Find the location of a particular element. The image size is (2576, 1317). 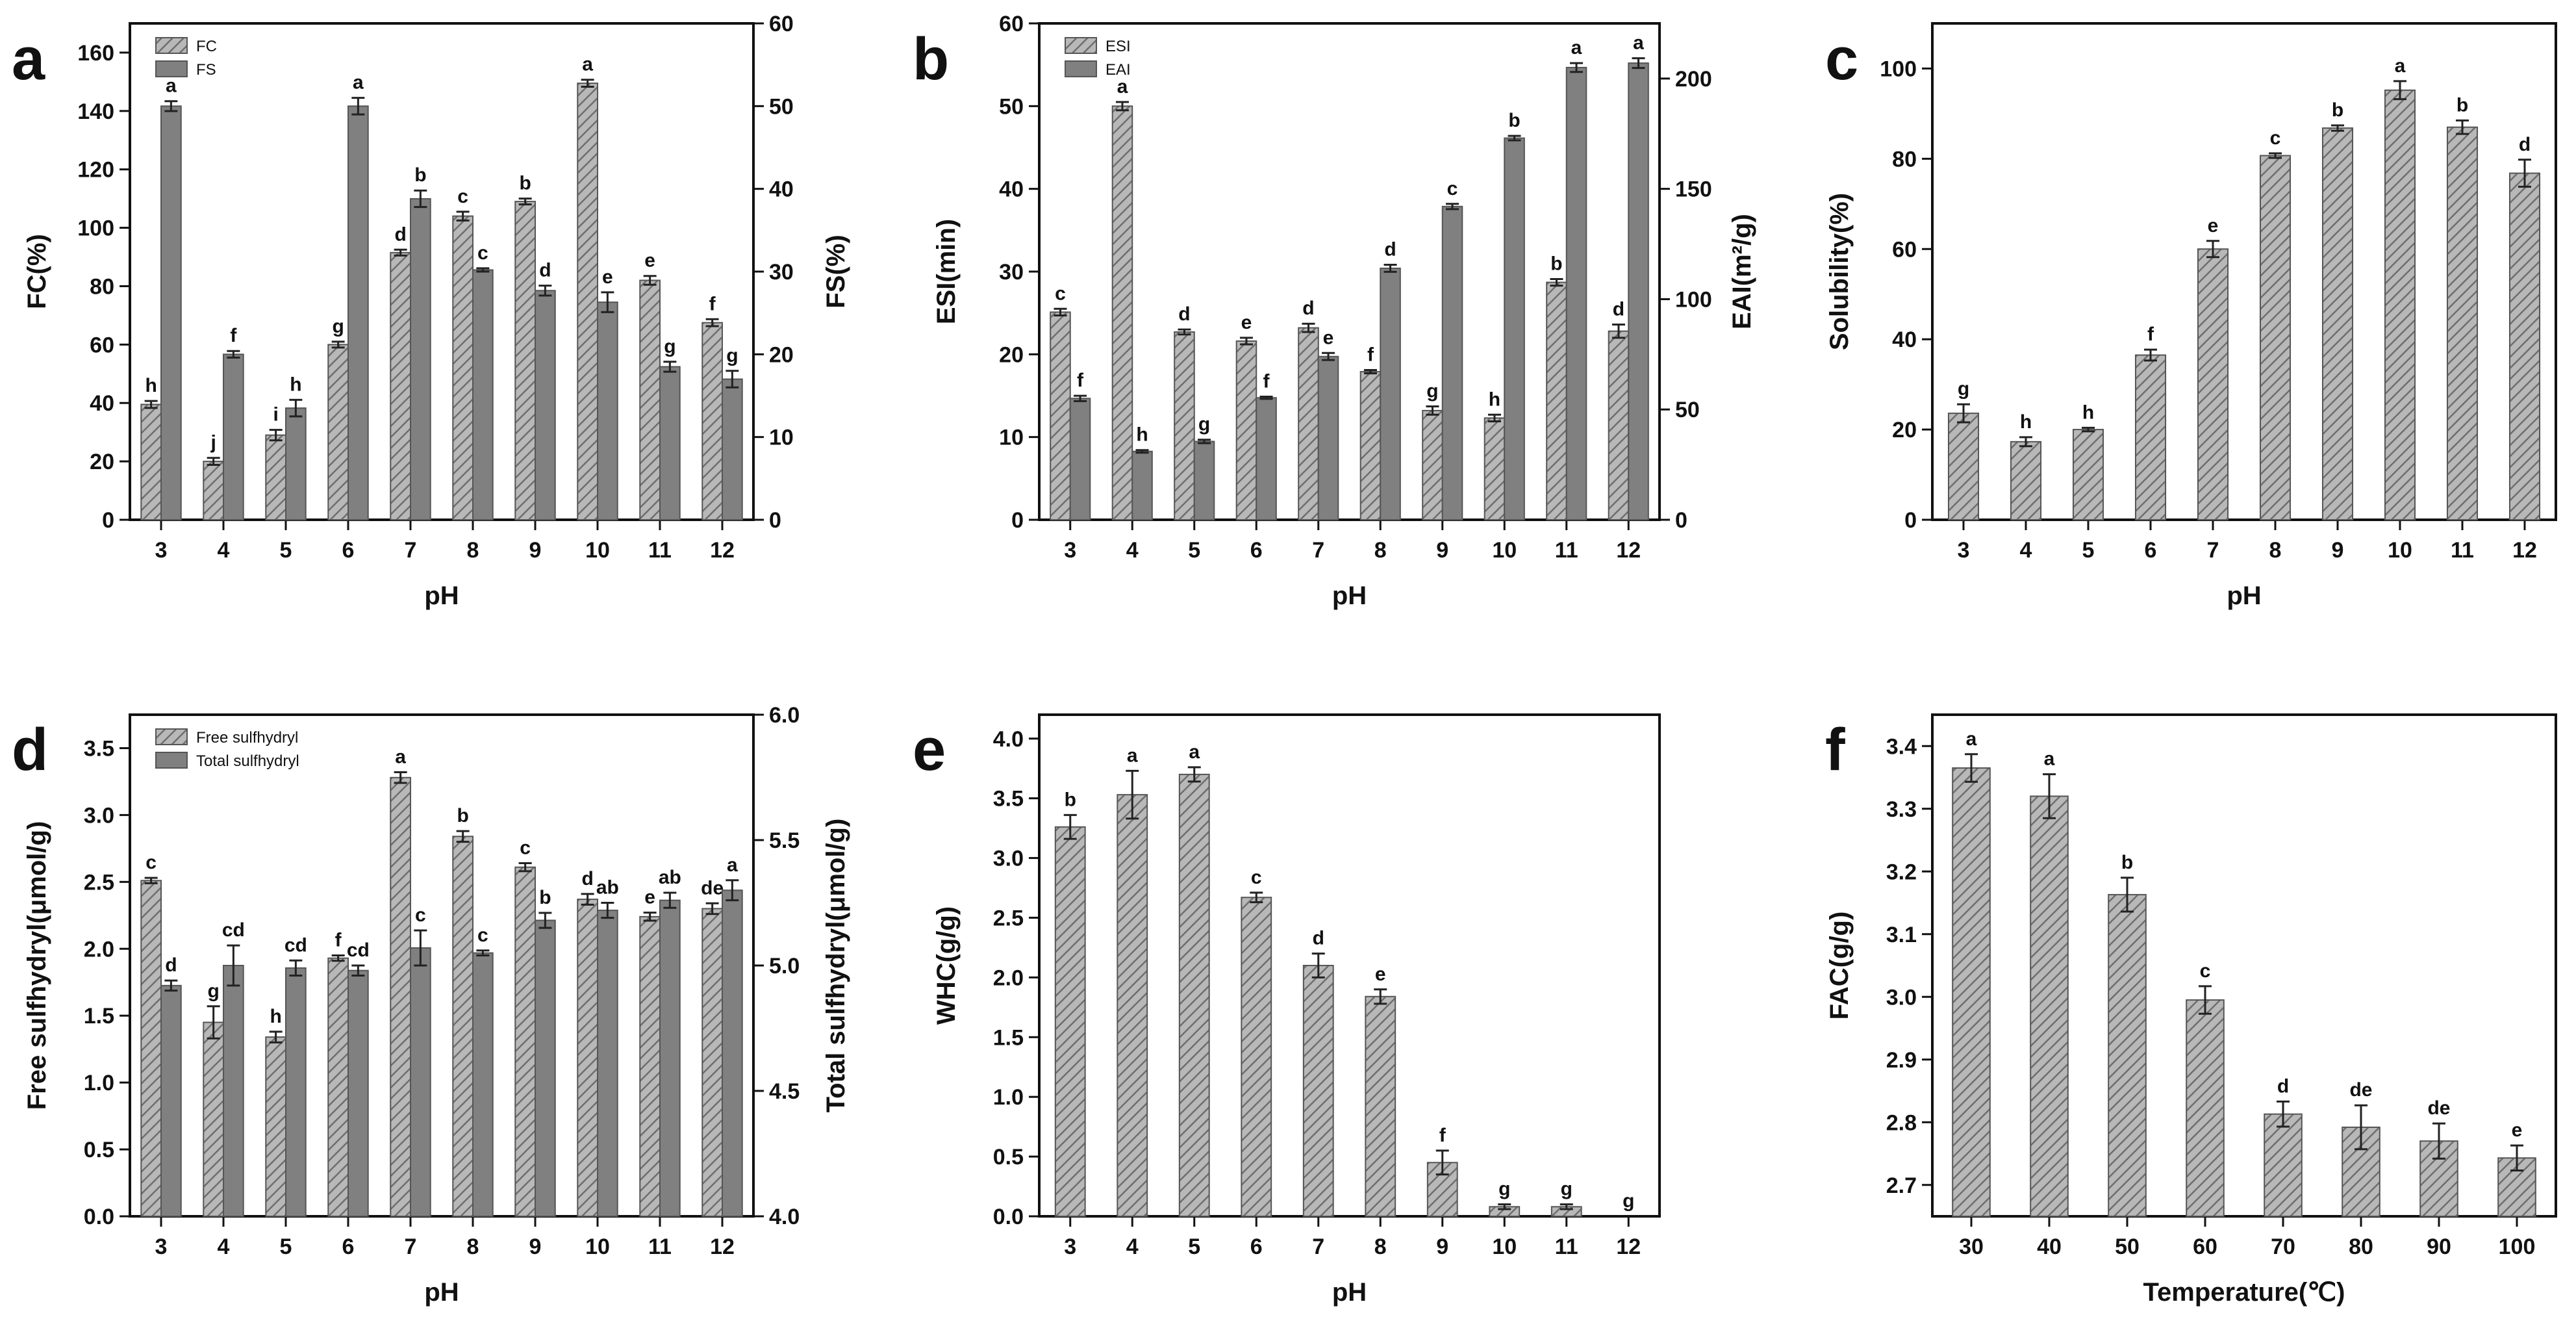

y2-axis-title: EAI(m²/g) is located at coordinates (1742, 271).